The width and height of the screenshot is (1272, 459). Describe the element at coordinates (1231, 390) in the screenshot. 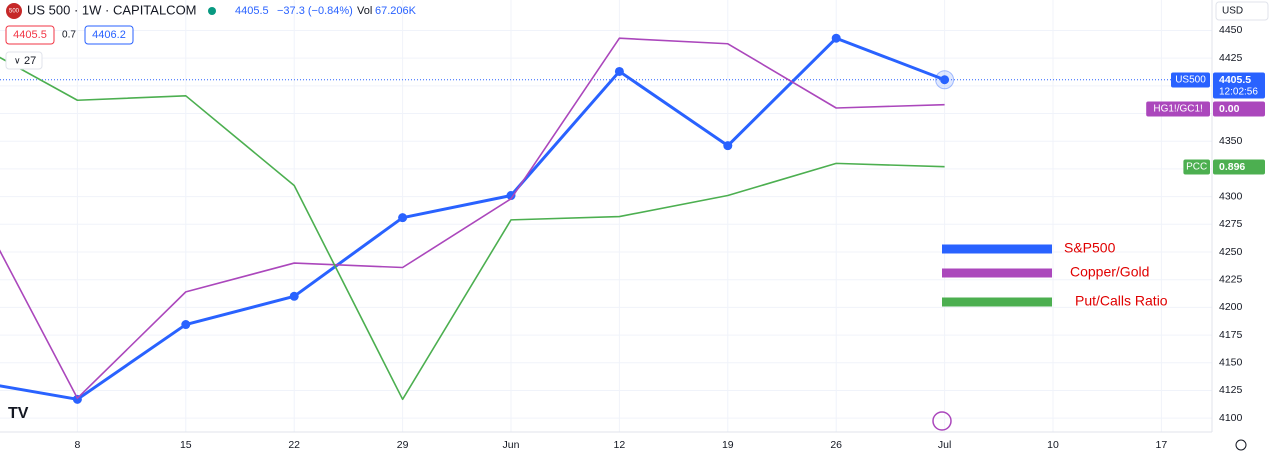

I see `y-tick-label: 4125` at that location.